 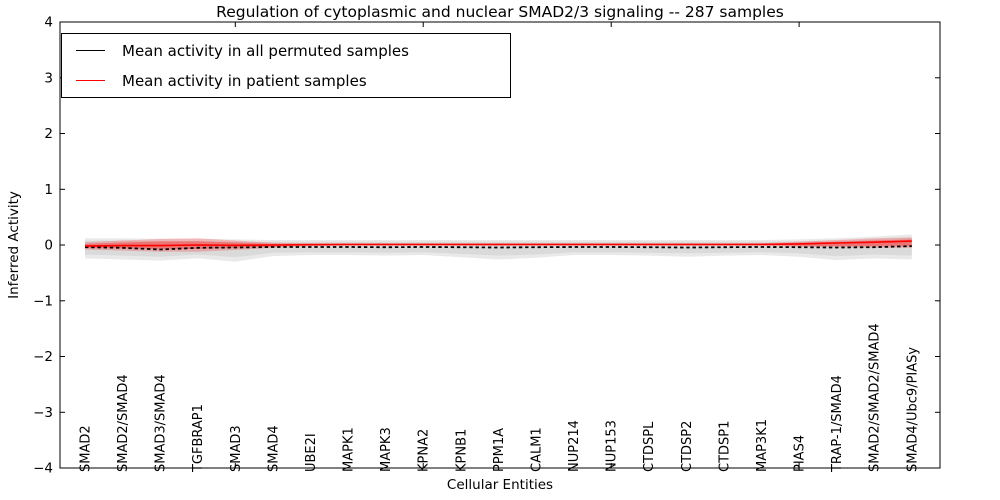 What do you see at coordinates (48, 78) in the screenshot?
I see `y-tick-label: 3` at bounding box center [48, 78].